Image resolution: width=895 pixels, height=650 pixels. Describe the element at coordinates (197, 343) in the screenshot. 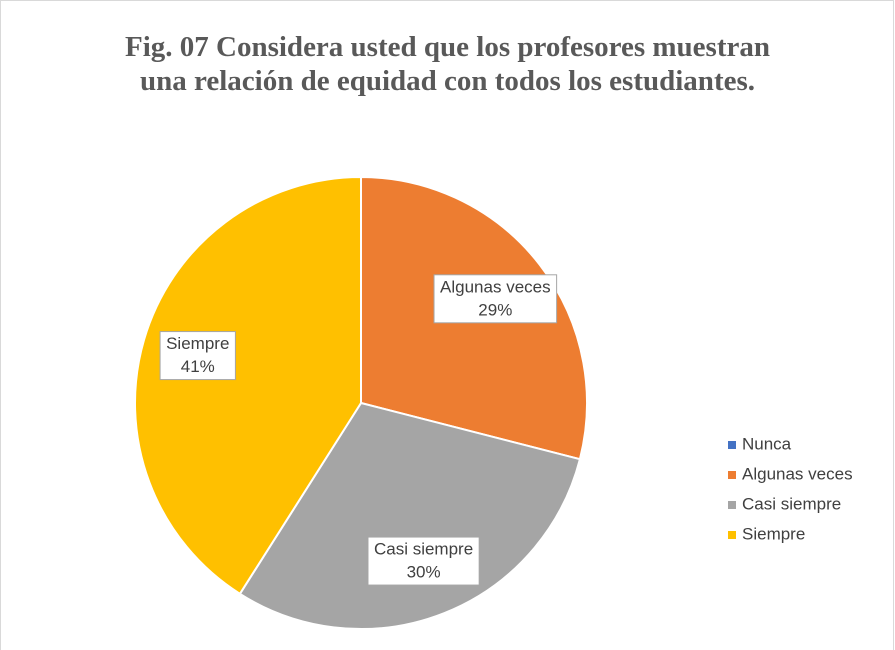

I see `data-label-category: Siempre` at that location.